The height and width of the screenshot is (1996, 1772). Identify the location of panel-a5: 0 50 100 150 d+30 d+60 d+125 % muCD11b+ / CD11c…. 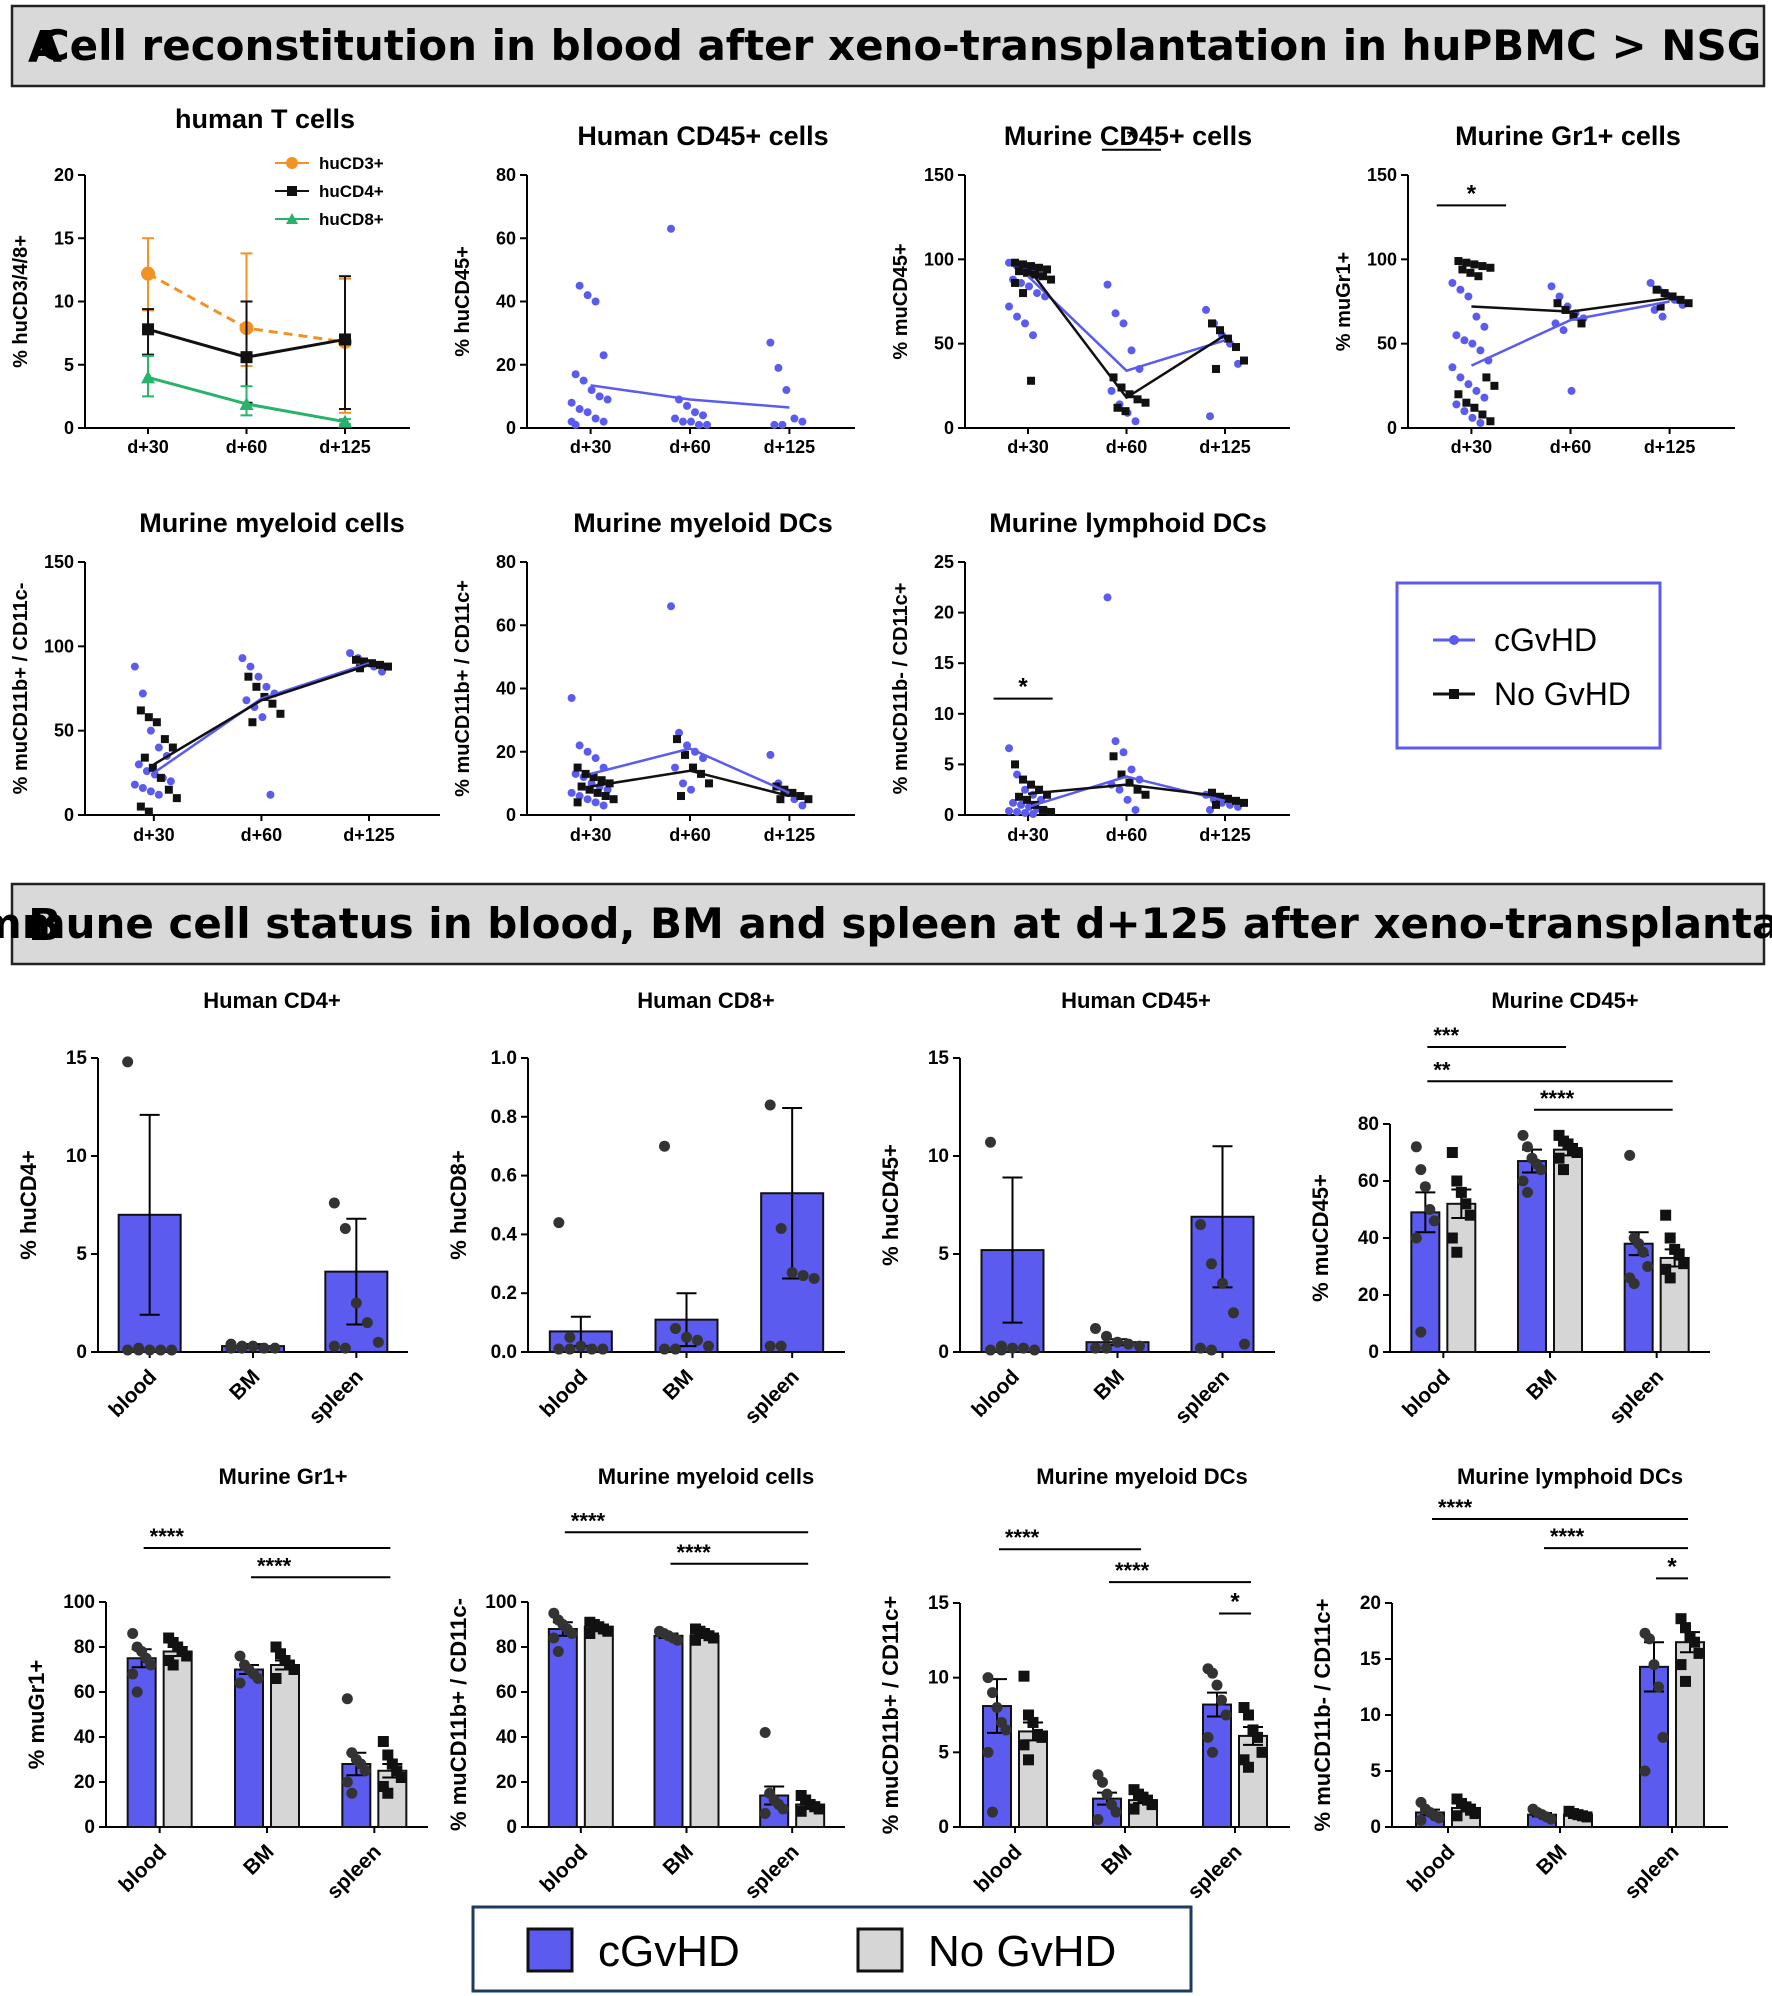
(225, 676).